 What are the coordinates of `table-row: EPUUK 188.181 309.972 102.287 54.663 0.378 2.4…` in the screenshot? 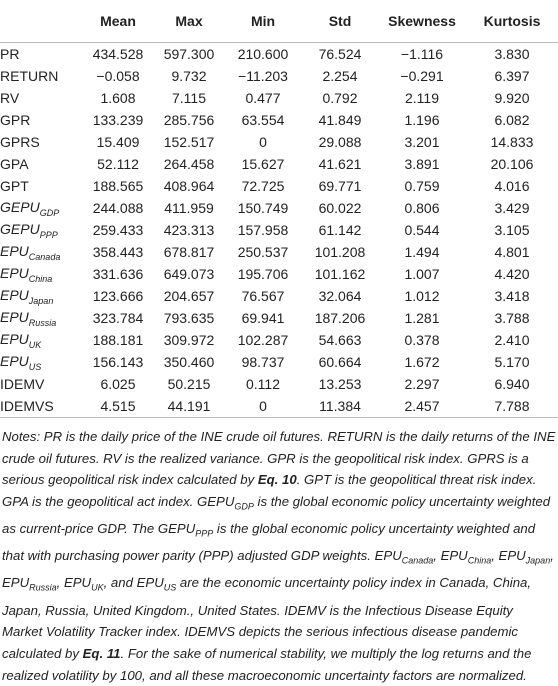 It's located at (279, 340).